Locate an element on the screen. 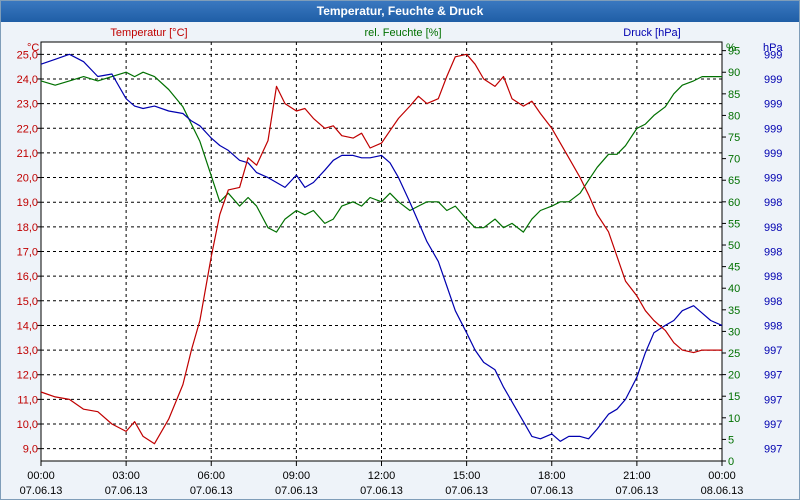  x-tick-time-label: 09:00 is located at coordinates (297, 476).